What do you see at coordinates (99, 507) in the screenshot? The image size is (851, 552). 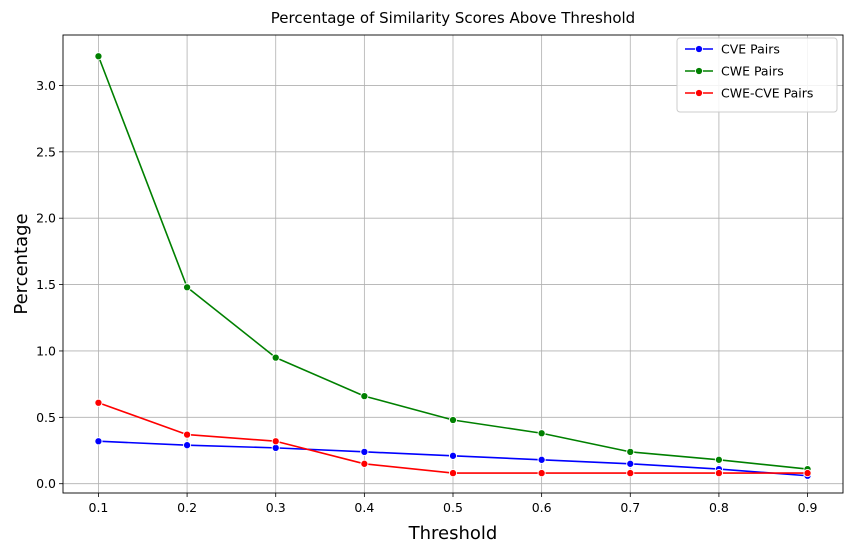 I see `x-tick-label: 0.1` at bounding box center [99, 507].